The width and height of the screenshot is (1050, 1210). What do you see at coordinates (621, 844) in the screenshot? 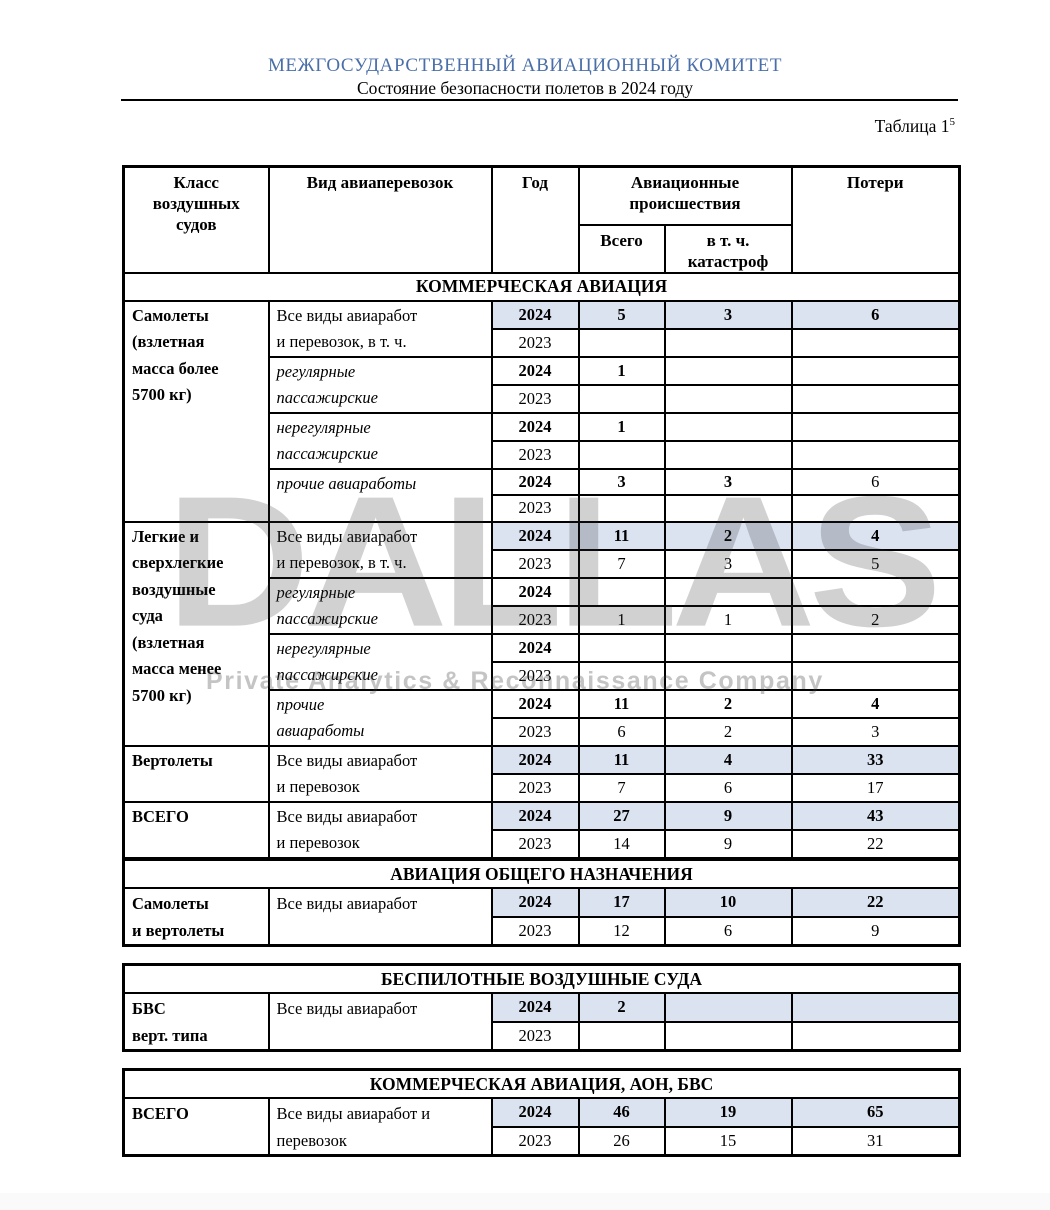
I see `value-cell: 14` at bounding box center [621, 844].